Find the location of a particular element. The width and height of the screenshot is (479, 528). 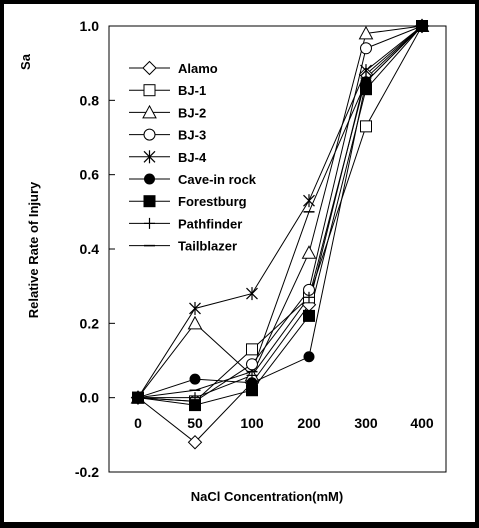

x-tick-label: 0 is located at coordinates (138, 423).